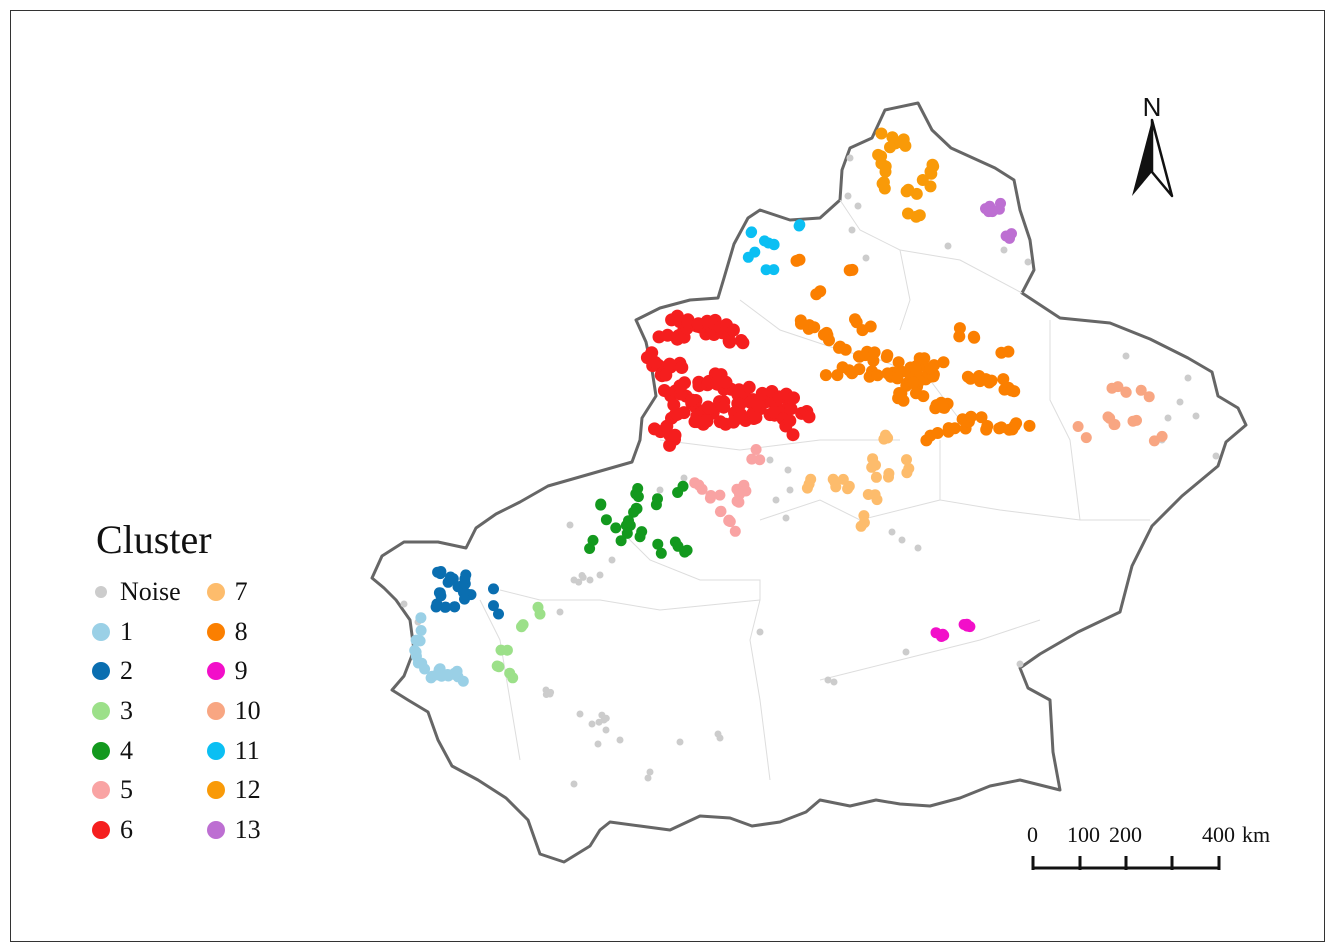 This screenshot has width=1337, height=952. Describe the element at coordinates (247, 829) in the screenshot. I see `legend-label: 13` at that location.